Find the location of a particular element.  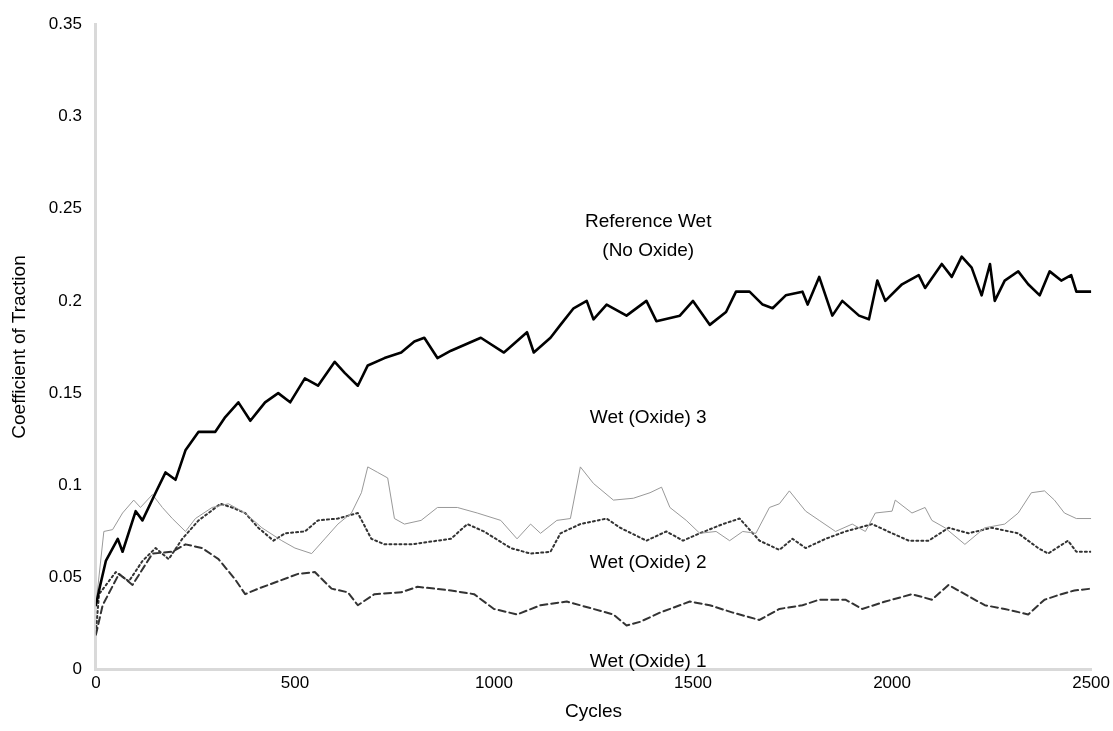

y-tick-label: 0.35 is located at coordinates (65, 23).